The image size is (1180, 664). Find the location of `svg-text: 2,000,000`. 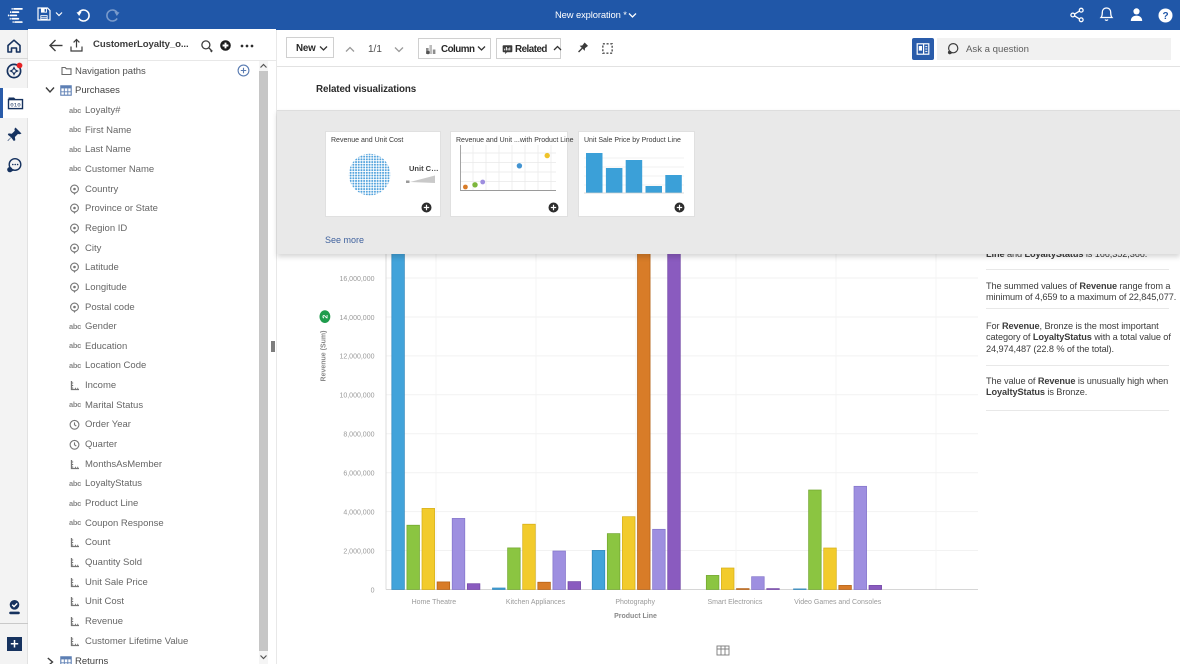

svg-text: 2,000,000 is located at coordinates (358, 551).